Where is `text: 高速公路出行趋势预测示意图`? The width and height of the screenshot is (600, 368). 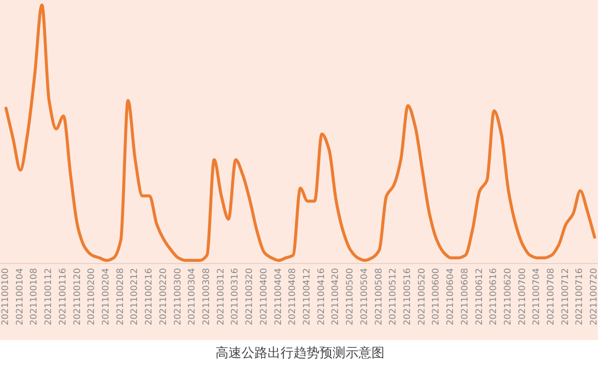
text: 高速公路出行趋势预测示意图 is located at coordinates (300, 353).